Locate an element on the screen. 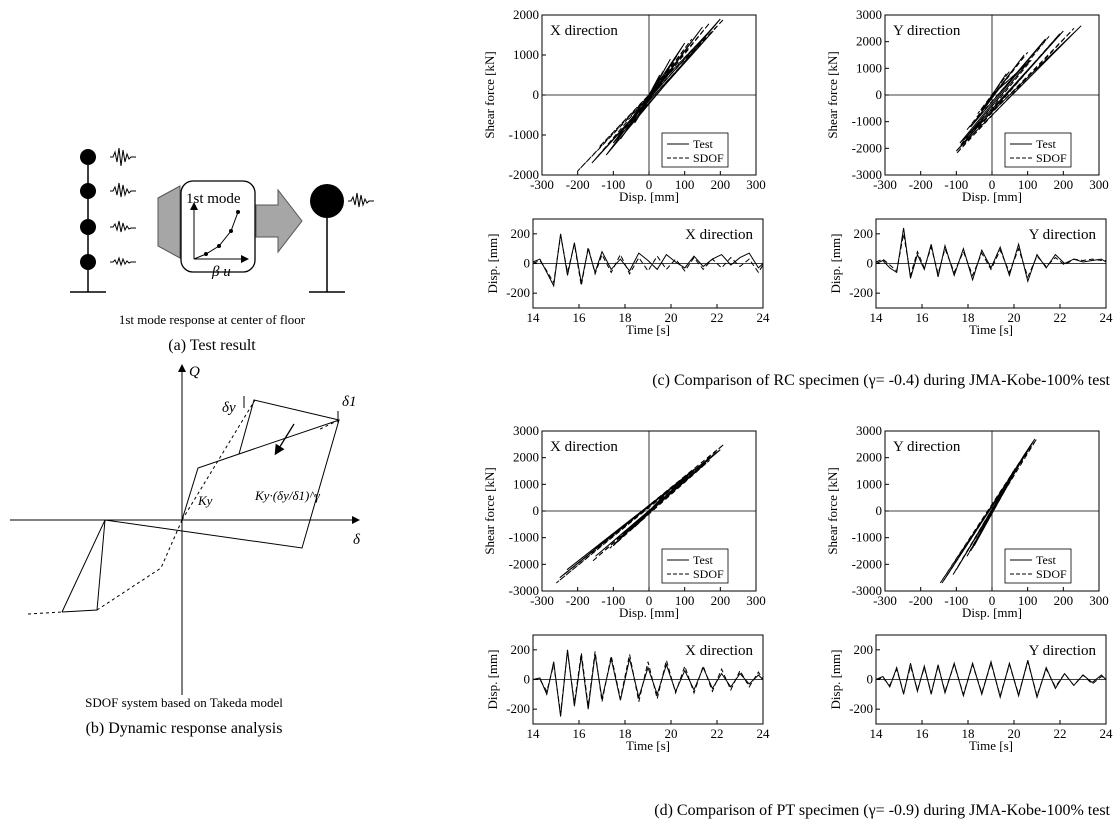  x-axis-label: Time [s] is located at coordinates (991, 329).